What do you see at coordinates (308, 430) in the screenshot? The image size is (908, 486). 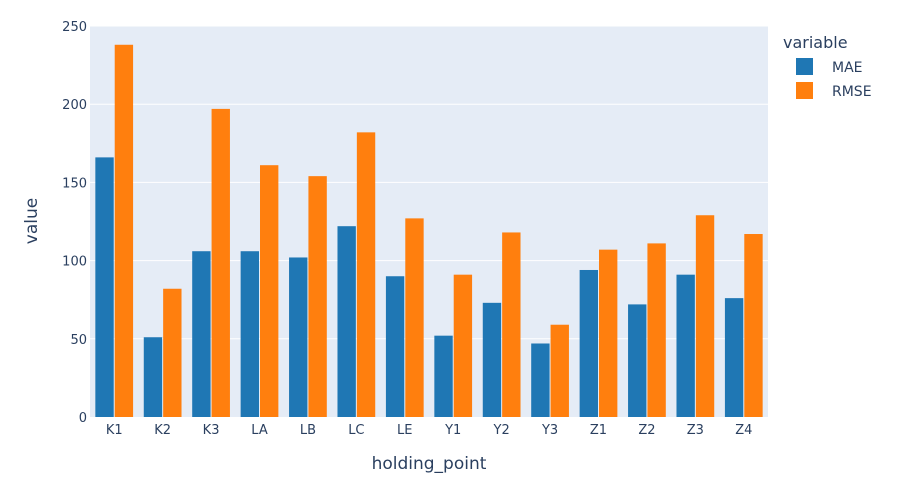 I see `x-tick-label: LB` at bounding box center [308, 430].